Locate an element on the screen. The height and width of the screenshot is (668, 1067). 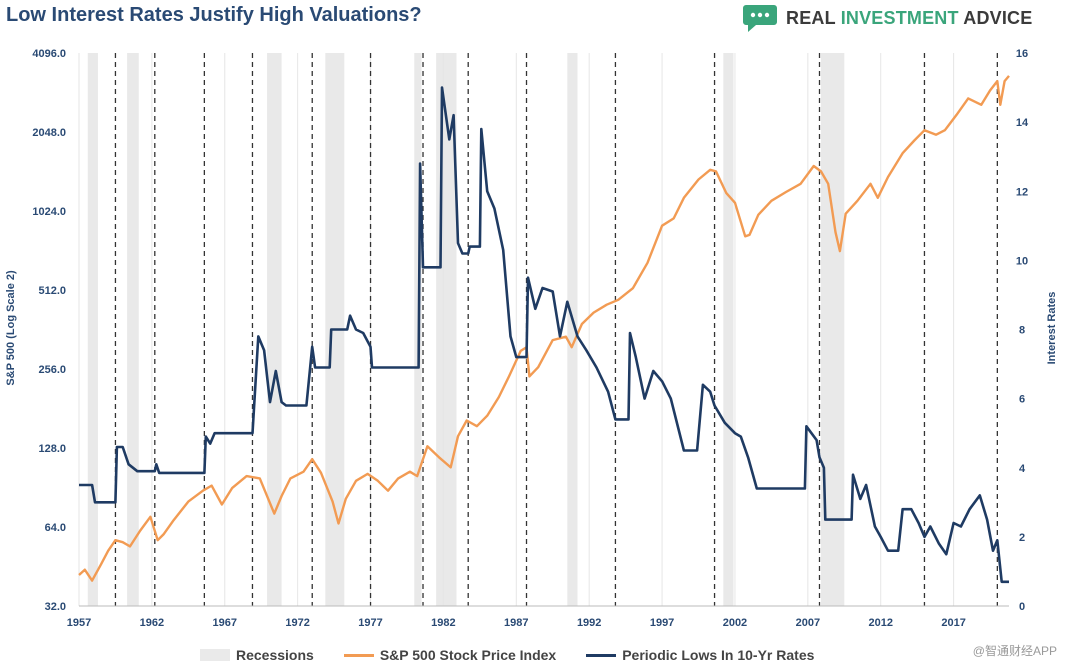
x-tick-label: 2017 is located at coordinates (953, 623).